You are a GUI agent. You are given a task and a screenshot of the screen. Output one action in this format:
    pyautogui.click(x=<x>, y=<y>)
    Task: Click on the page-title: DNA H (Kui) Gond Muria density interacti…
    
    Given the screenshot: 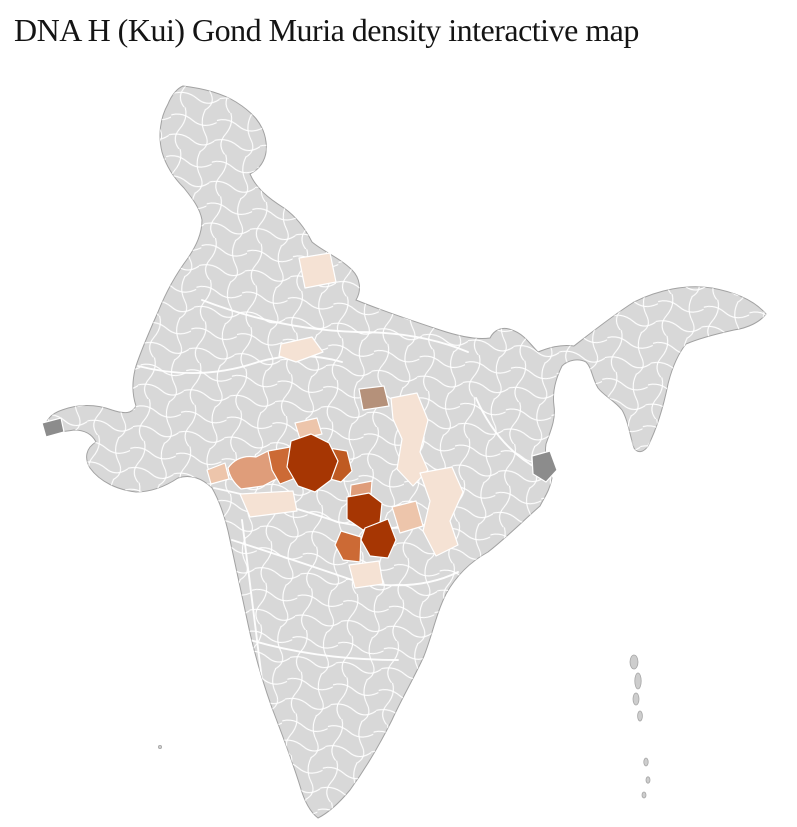 What is the action you would take?
    pyautogui.click(x=326, y=30)
    